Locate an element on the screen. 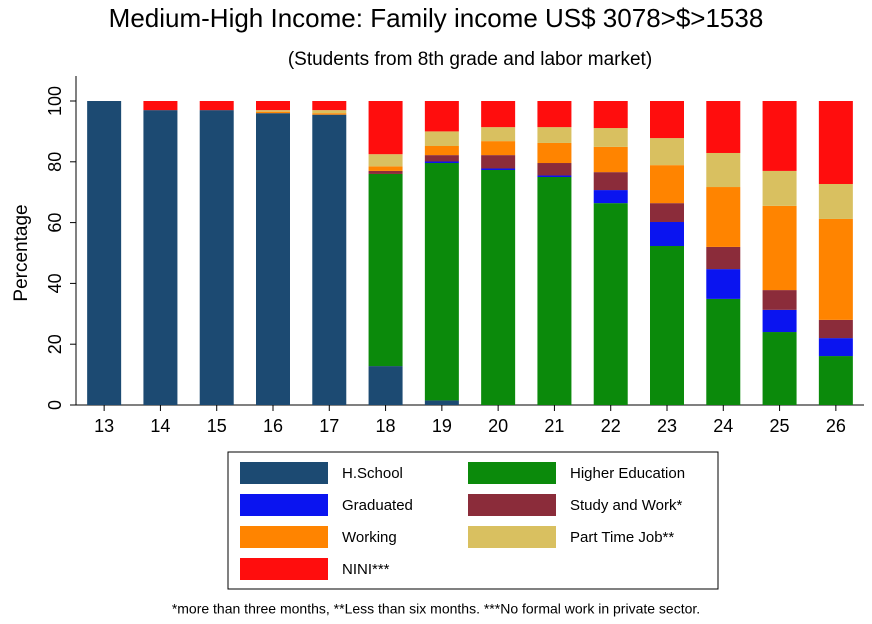 The width and height of the screenshot is (872, 624). x-tick-label: 21 is located at coordinates (554, 426).